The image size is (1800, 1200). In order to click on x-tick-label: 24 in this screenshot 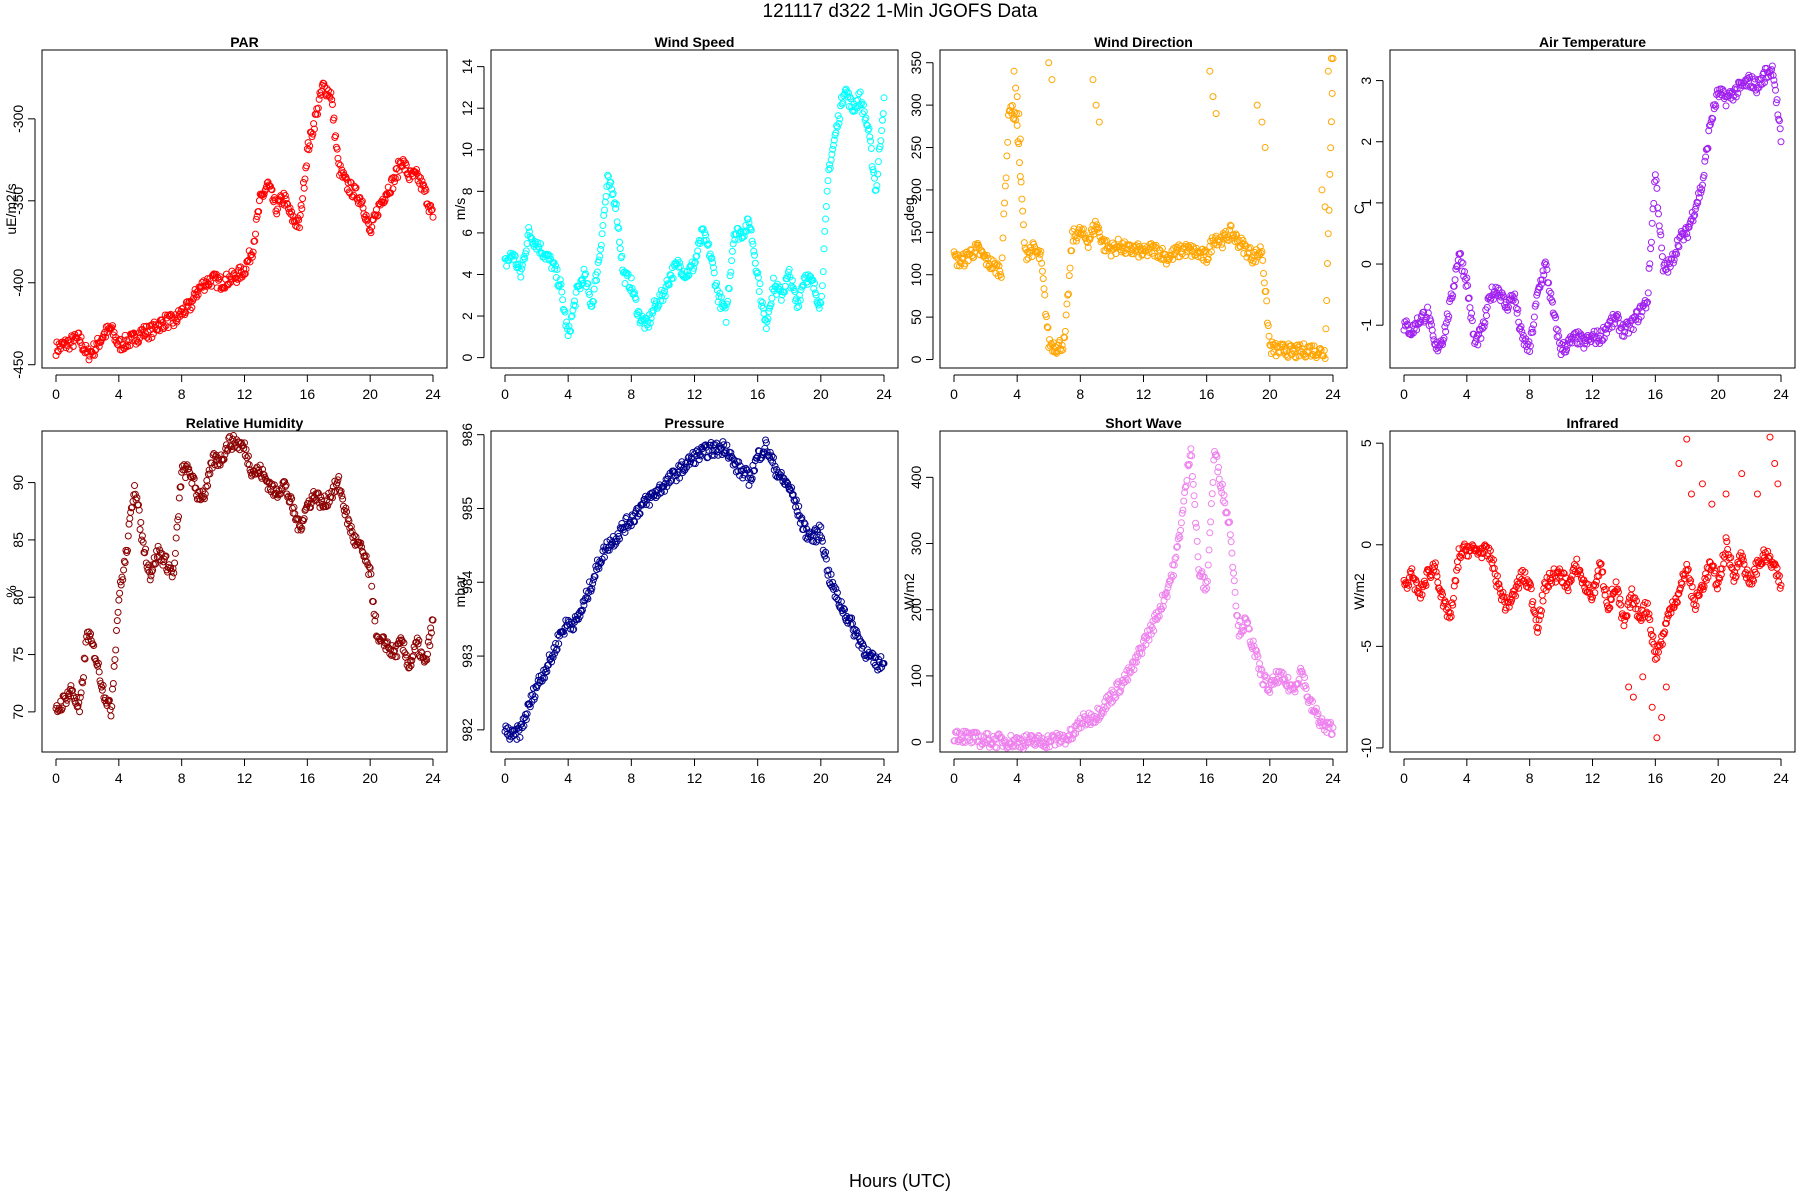, I will do `click(433, 394)`.